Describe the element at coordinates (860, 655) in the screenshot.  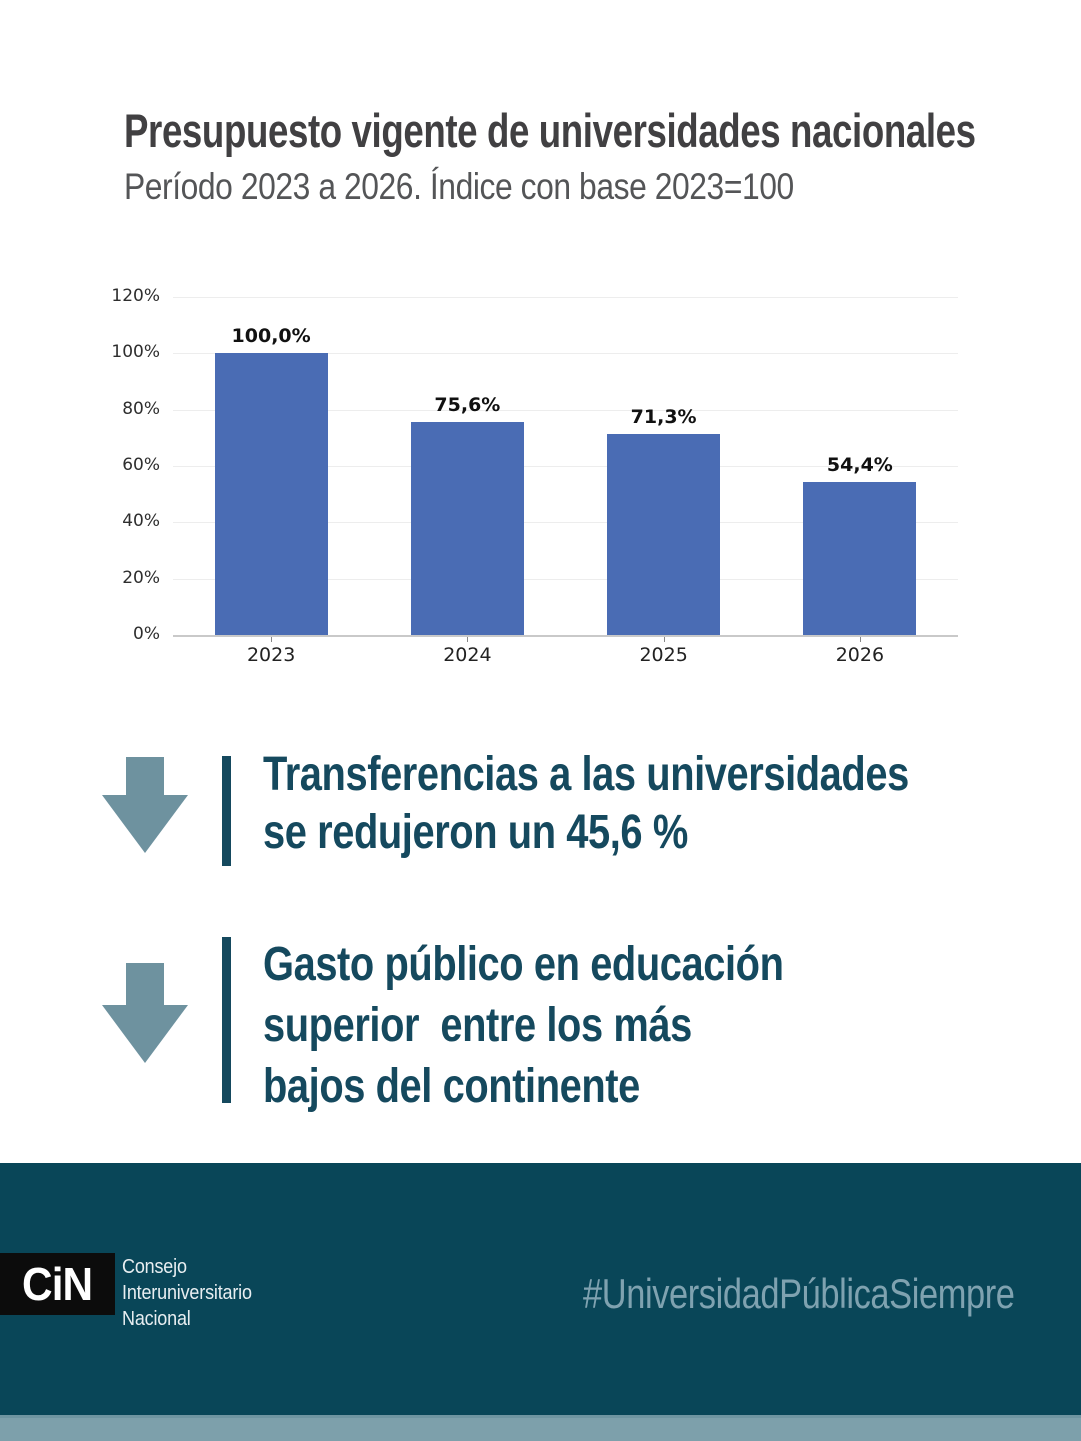
I see `x-axis-label: 2026` at that location.